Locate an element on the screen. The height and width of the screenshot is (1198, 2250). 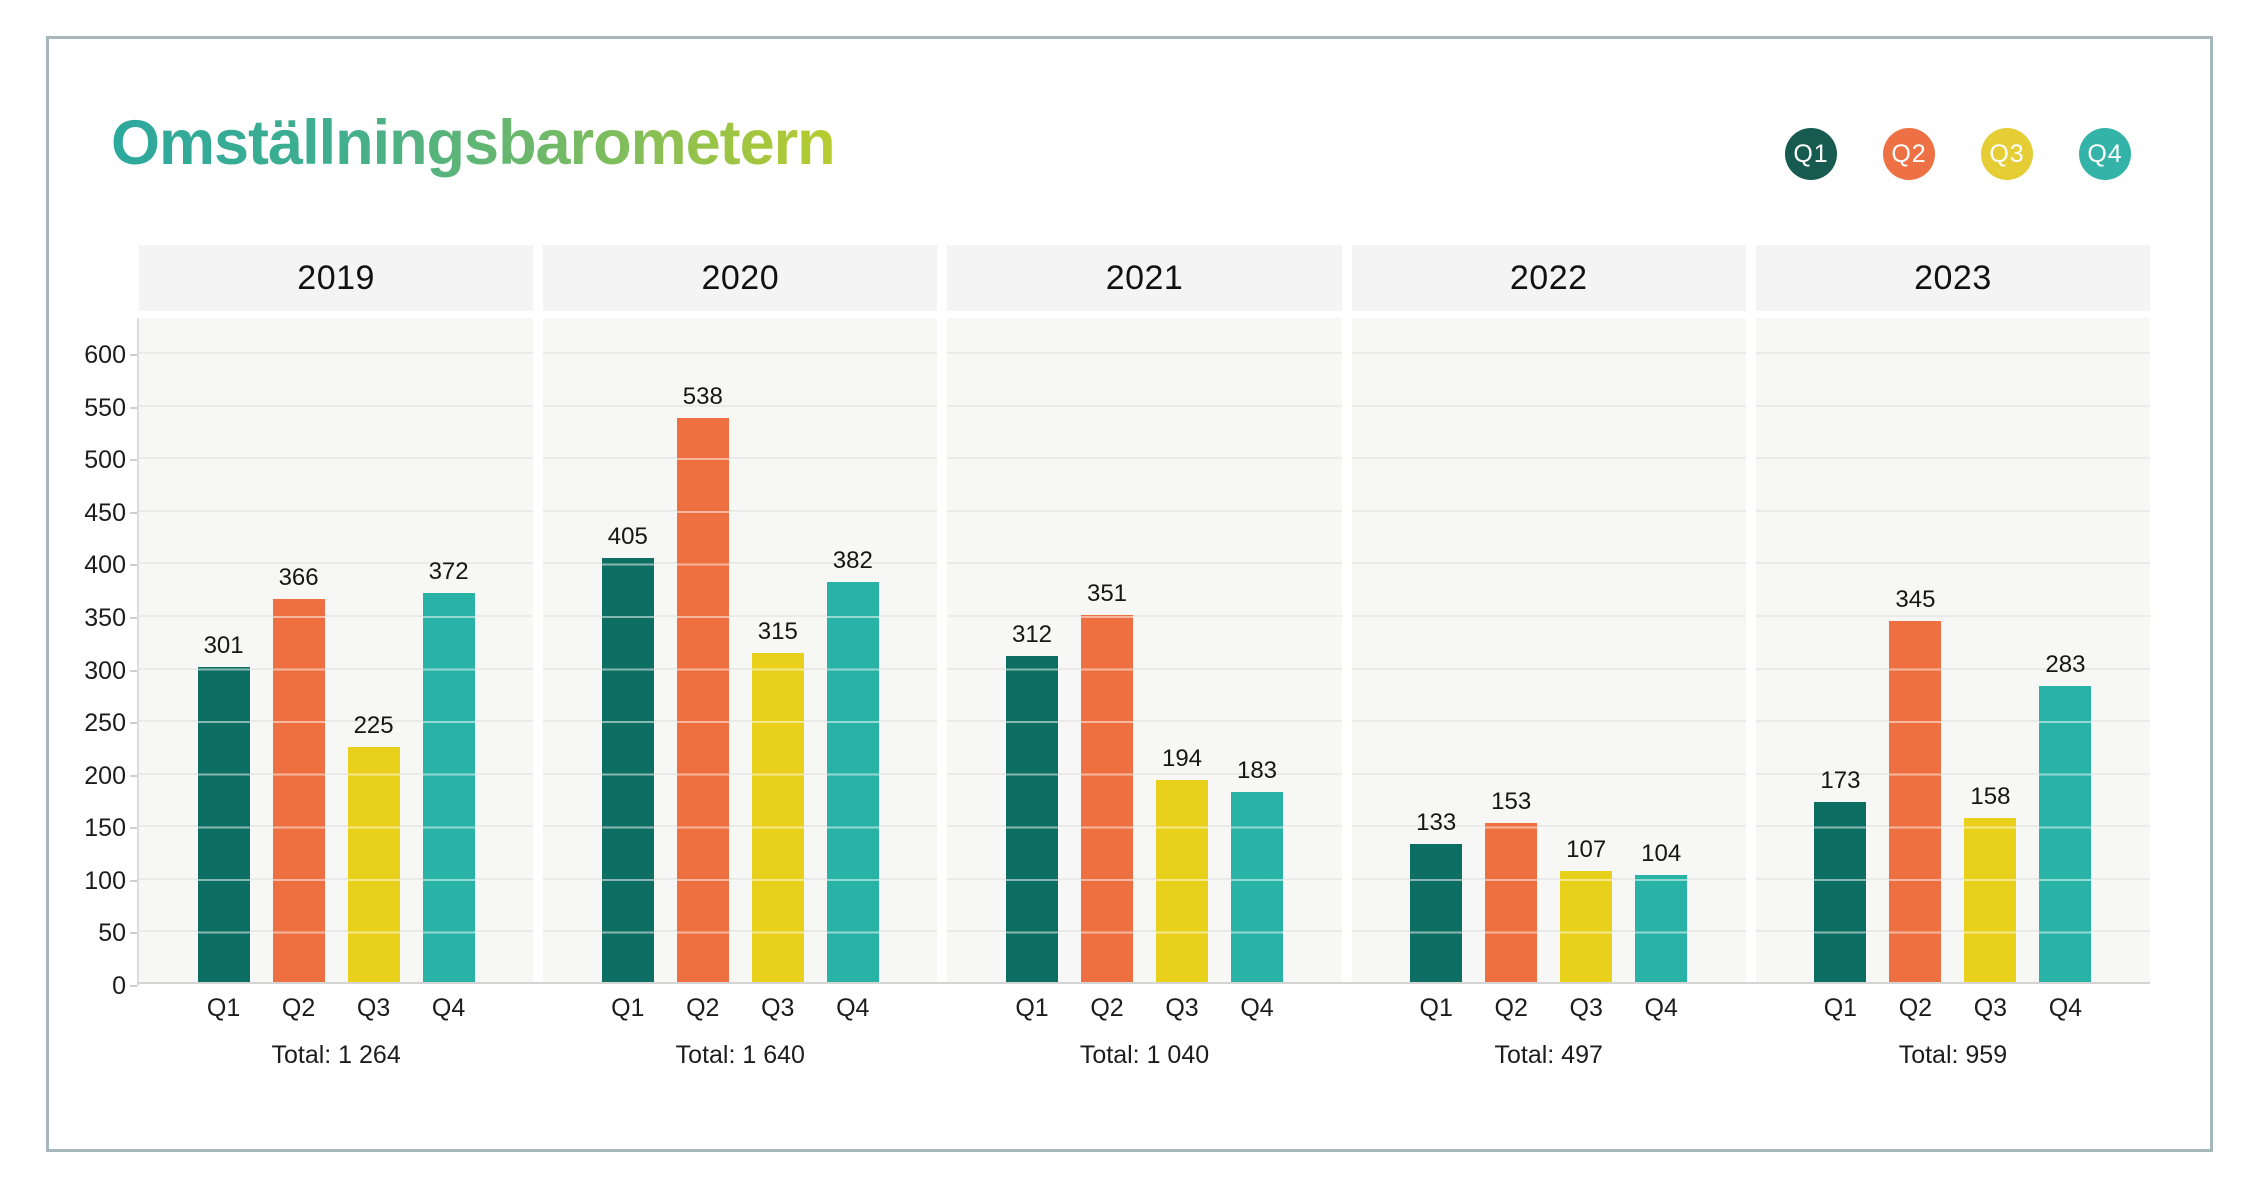
year-panel-header: 2020 is located at coordinates (740, 278).